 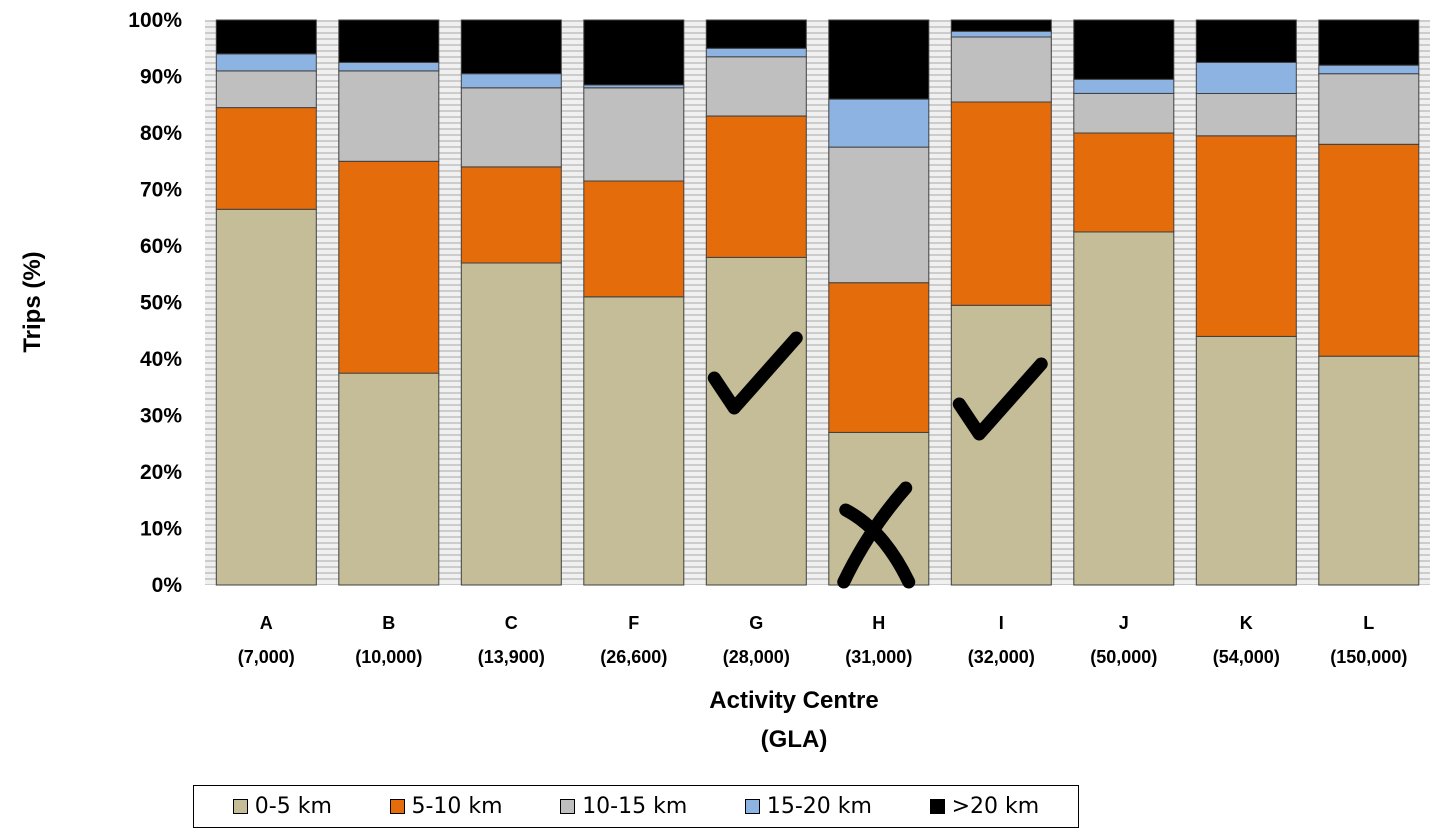 I want to click on x-category-sublabel: (7,000), so click(x=266, y=657).